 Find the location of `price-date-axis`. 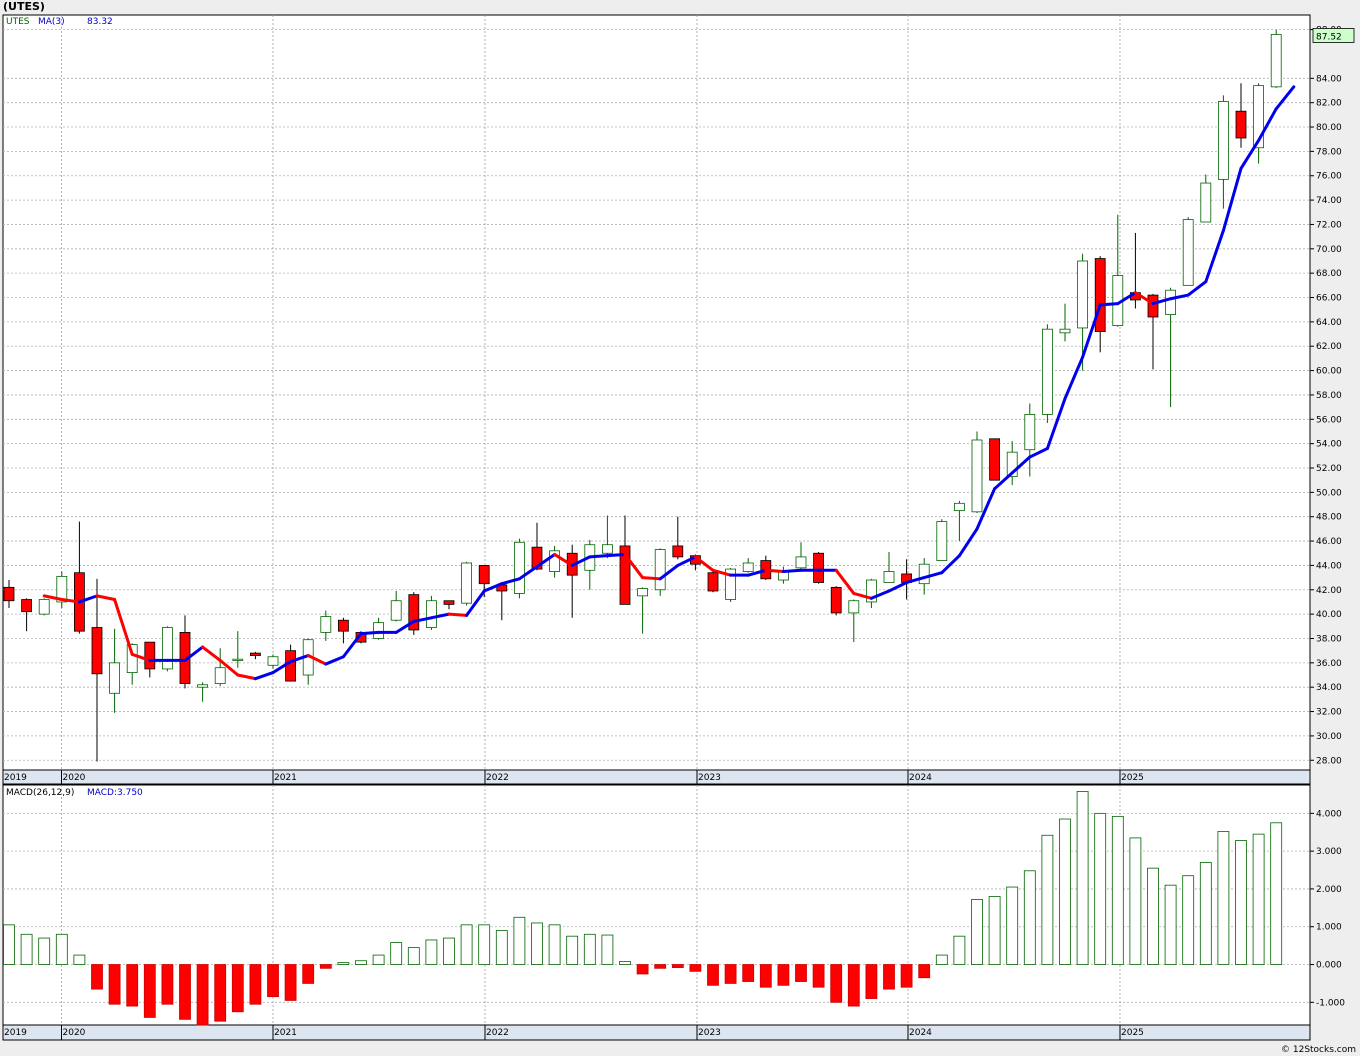

price-date-axis is located at coordinates (656, 777).